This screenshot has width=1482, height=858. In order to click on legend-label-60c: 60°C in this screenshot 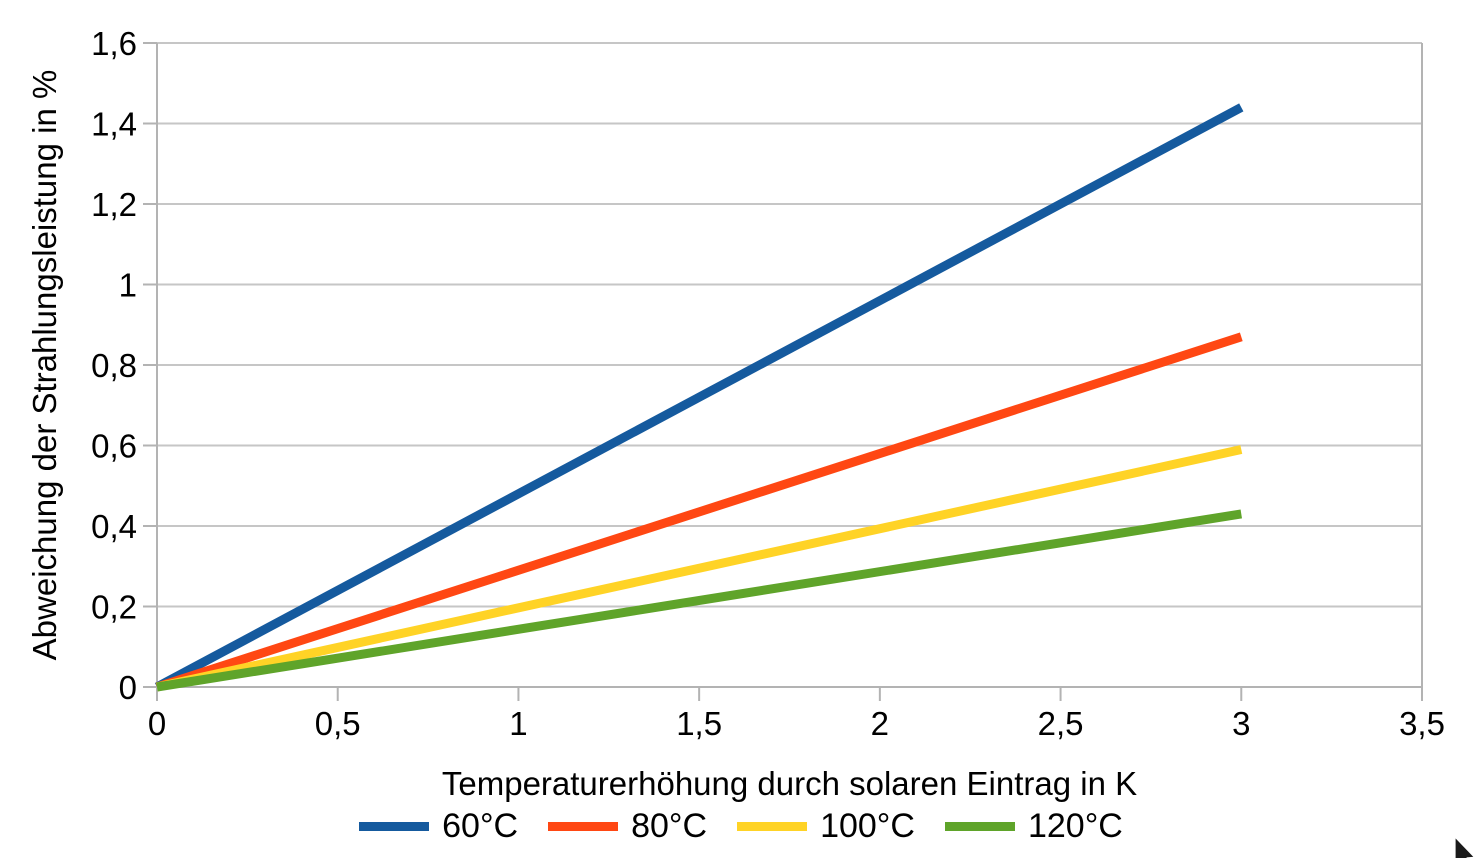, I will do `click(480, 826)`.